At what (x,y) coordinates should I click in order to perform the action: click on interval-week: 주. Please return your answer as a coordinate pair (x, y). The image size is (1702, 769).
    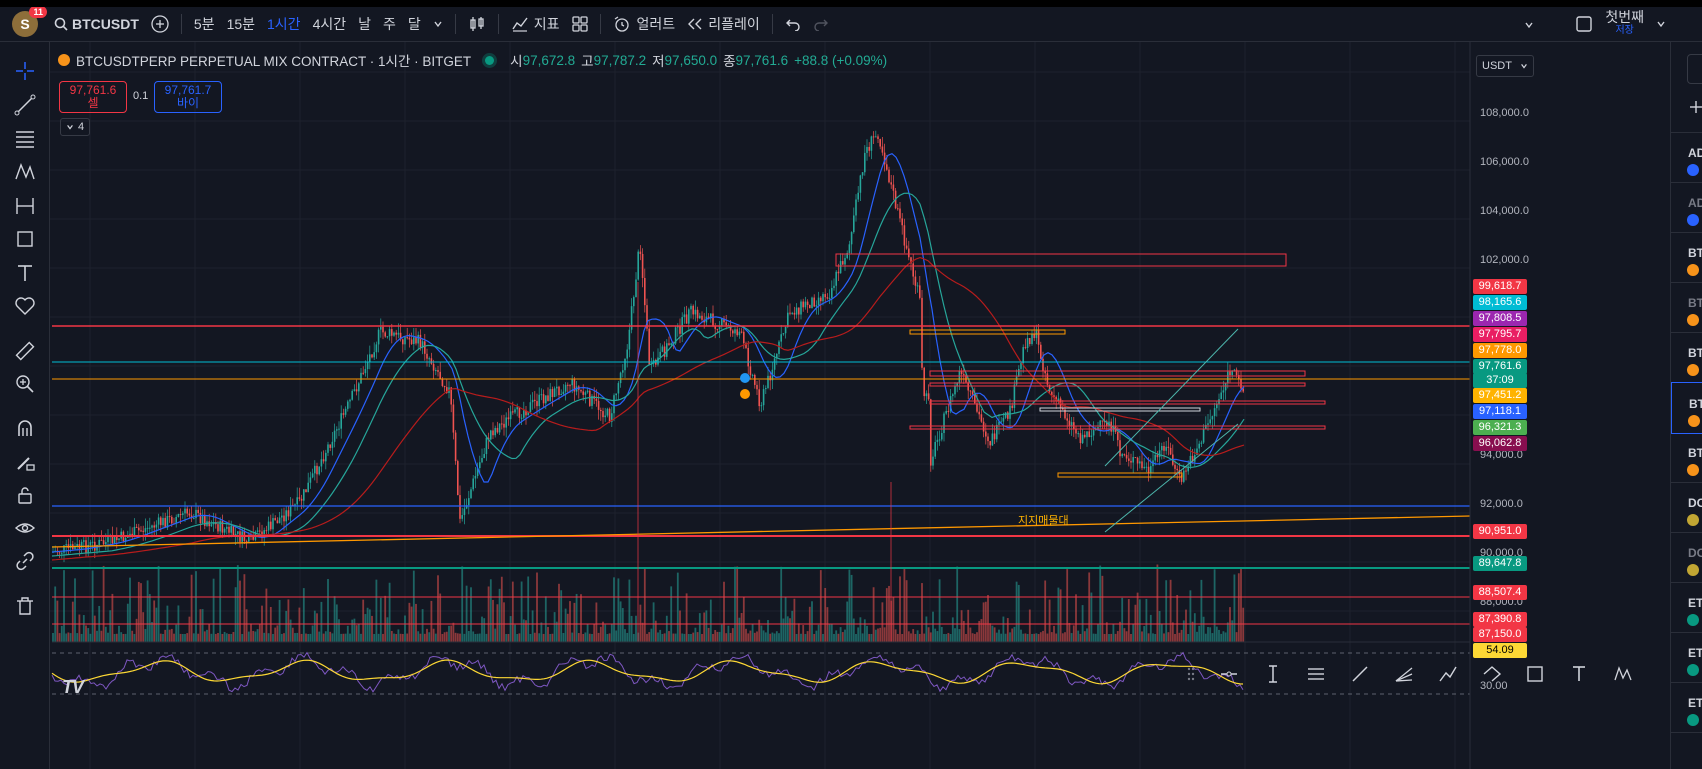
    Looking at the image, I should click on (389, 24).